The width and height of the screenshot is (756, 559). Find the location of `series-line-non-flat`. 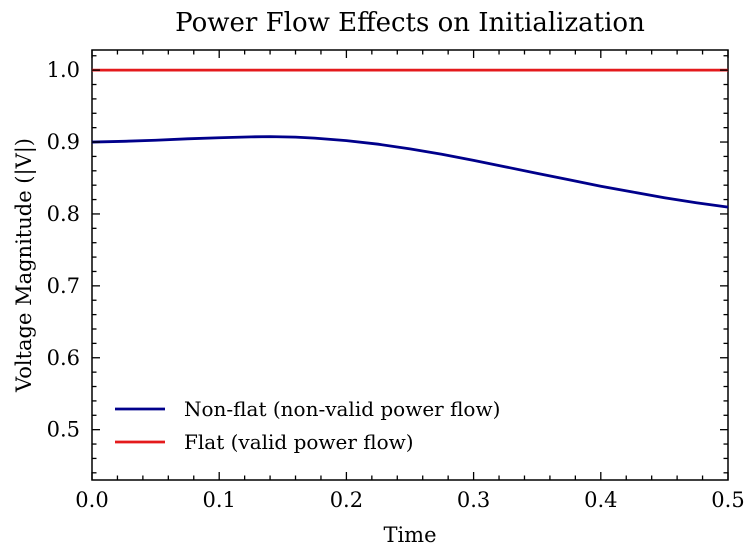

series-line-non-flat is located at coordinates (410, 172).